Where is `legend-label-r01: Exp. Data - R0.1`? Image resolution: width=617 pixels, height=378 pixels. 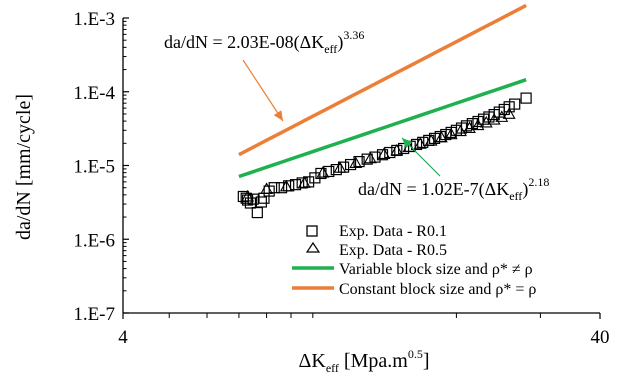 legend-label-r01: Exp. Data - R0.1 is located at coordinates (393, 231).